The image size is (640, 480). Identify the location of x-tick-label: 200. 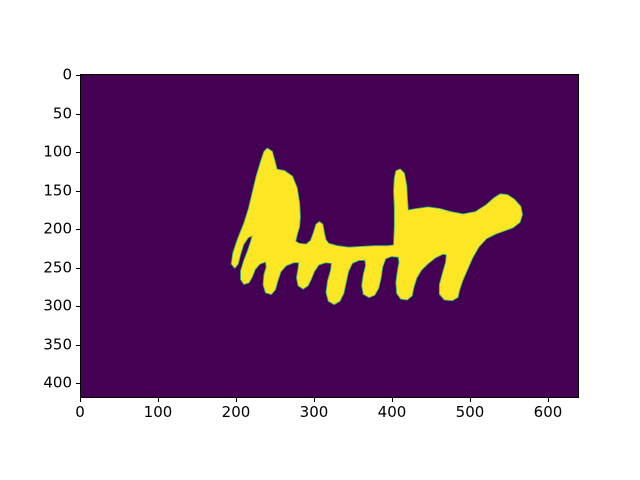
(236, 412).